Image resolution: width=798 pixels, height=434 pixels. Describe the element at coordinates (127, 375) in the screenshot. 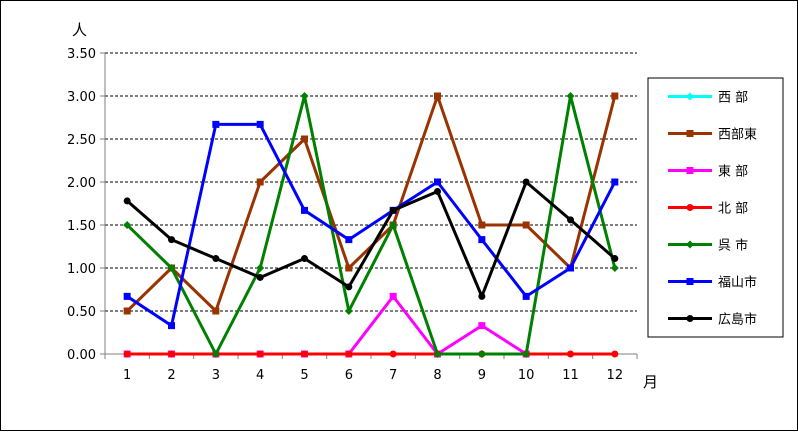

I see `x-tick-label: 1` at that location.